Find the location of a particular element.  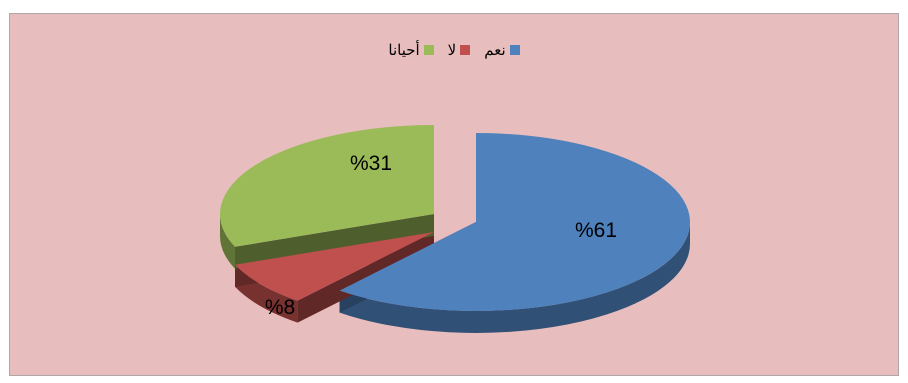

legend-item-sometimes: أحيانا is located at coordinates (411, 50).